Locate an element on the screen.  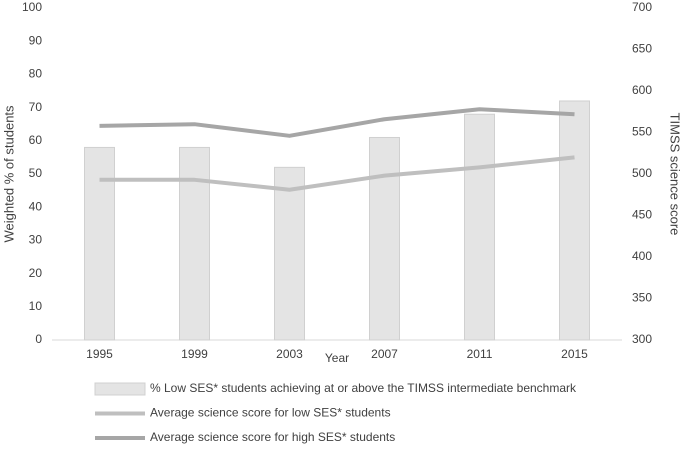
x-axis-title: Year is located at coordinates (337, 358).